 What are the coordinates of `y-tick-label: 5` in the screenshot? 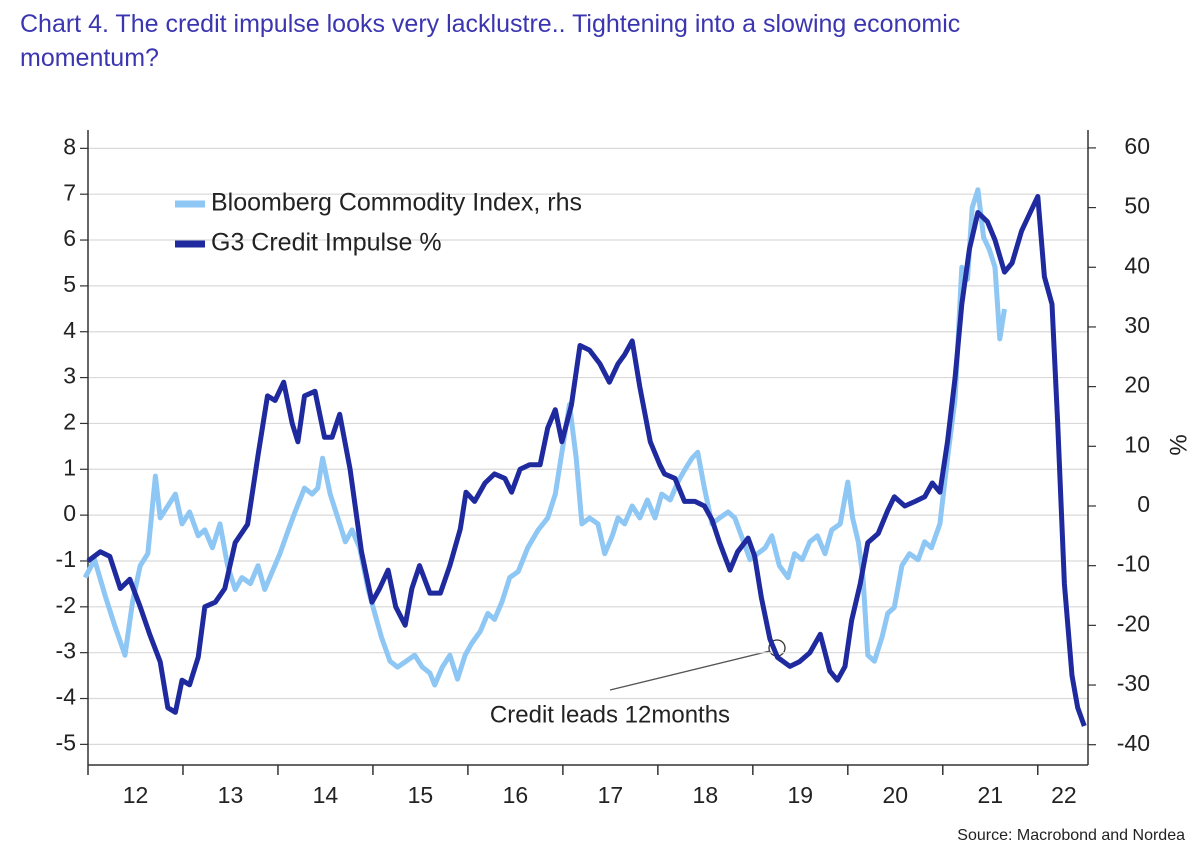 It's located at (69, 284).